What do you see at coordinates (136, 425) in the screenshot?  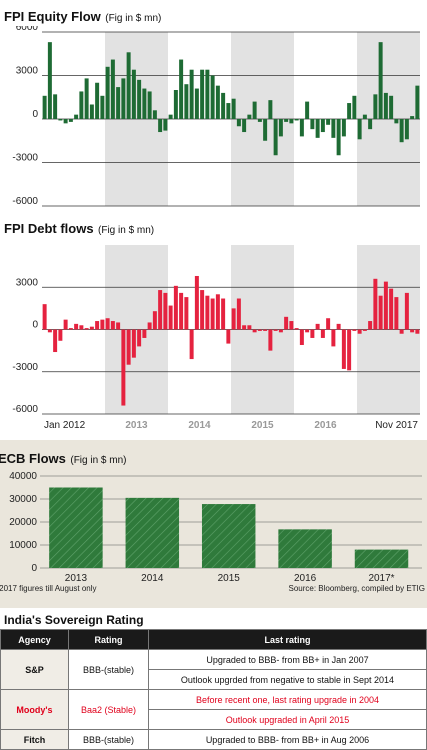 I see `debt-year-label: 2013` at bounding box center [136, 425].